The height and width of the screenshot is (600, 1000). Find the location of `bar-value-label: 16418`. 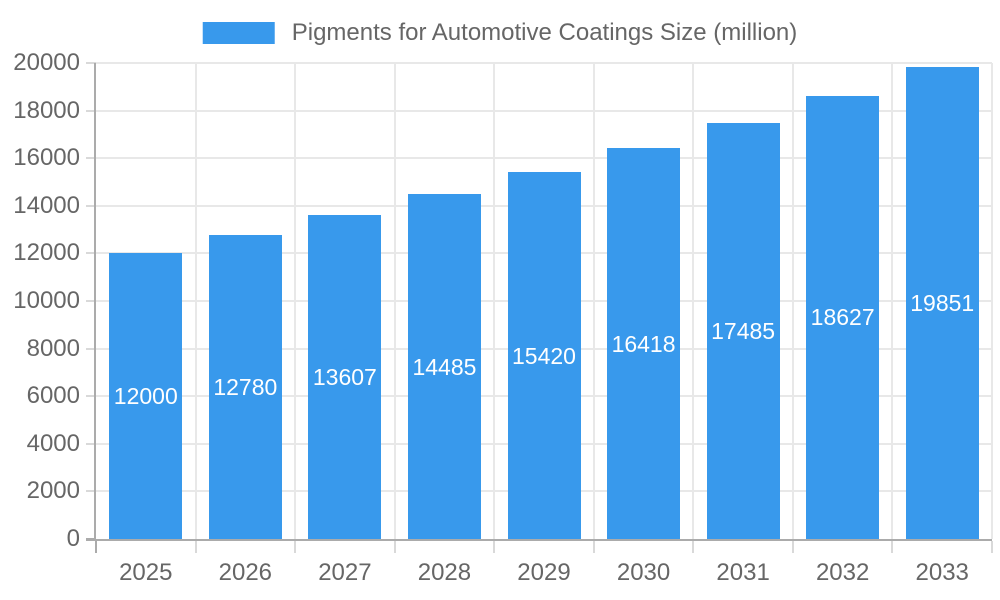

bar-value-label: 16418 is located at coordinates (643, 343).